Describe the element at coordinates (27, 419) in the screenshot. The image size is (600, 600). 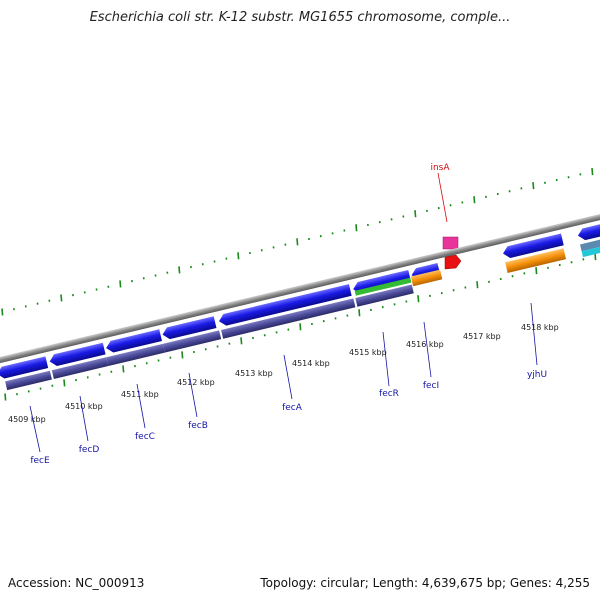
I see `scale-label: 4509 kbp` at that location.